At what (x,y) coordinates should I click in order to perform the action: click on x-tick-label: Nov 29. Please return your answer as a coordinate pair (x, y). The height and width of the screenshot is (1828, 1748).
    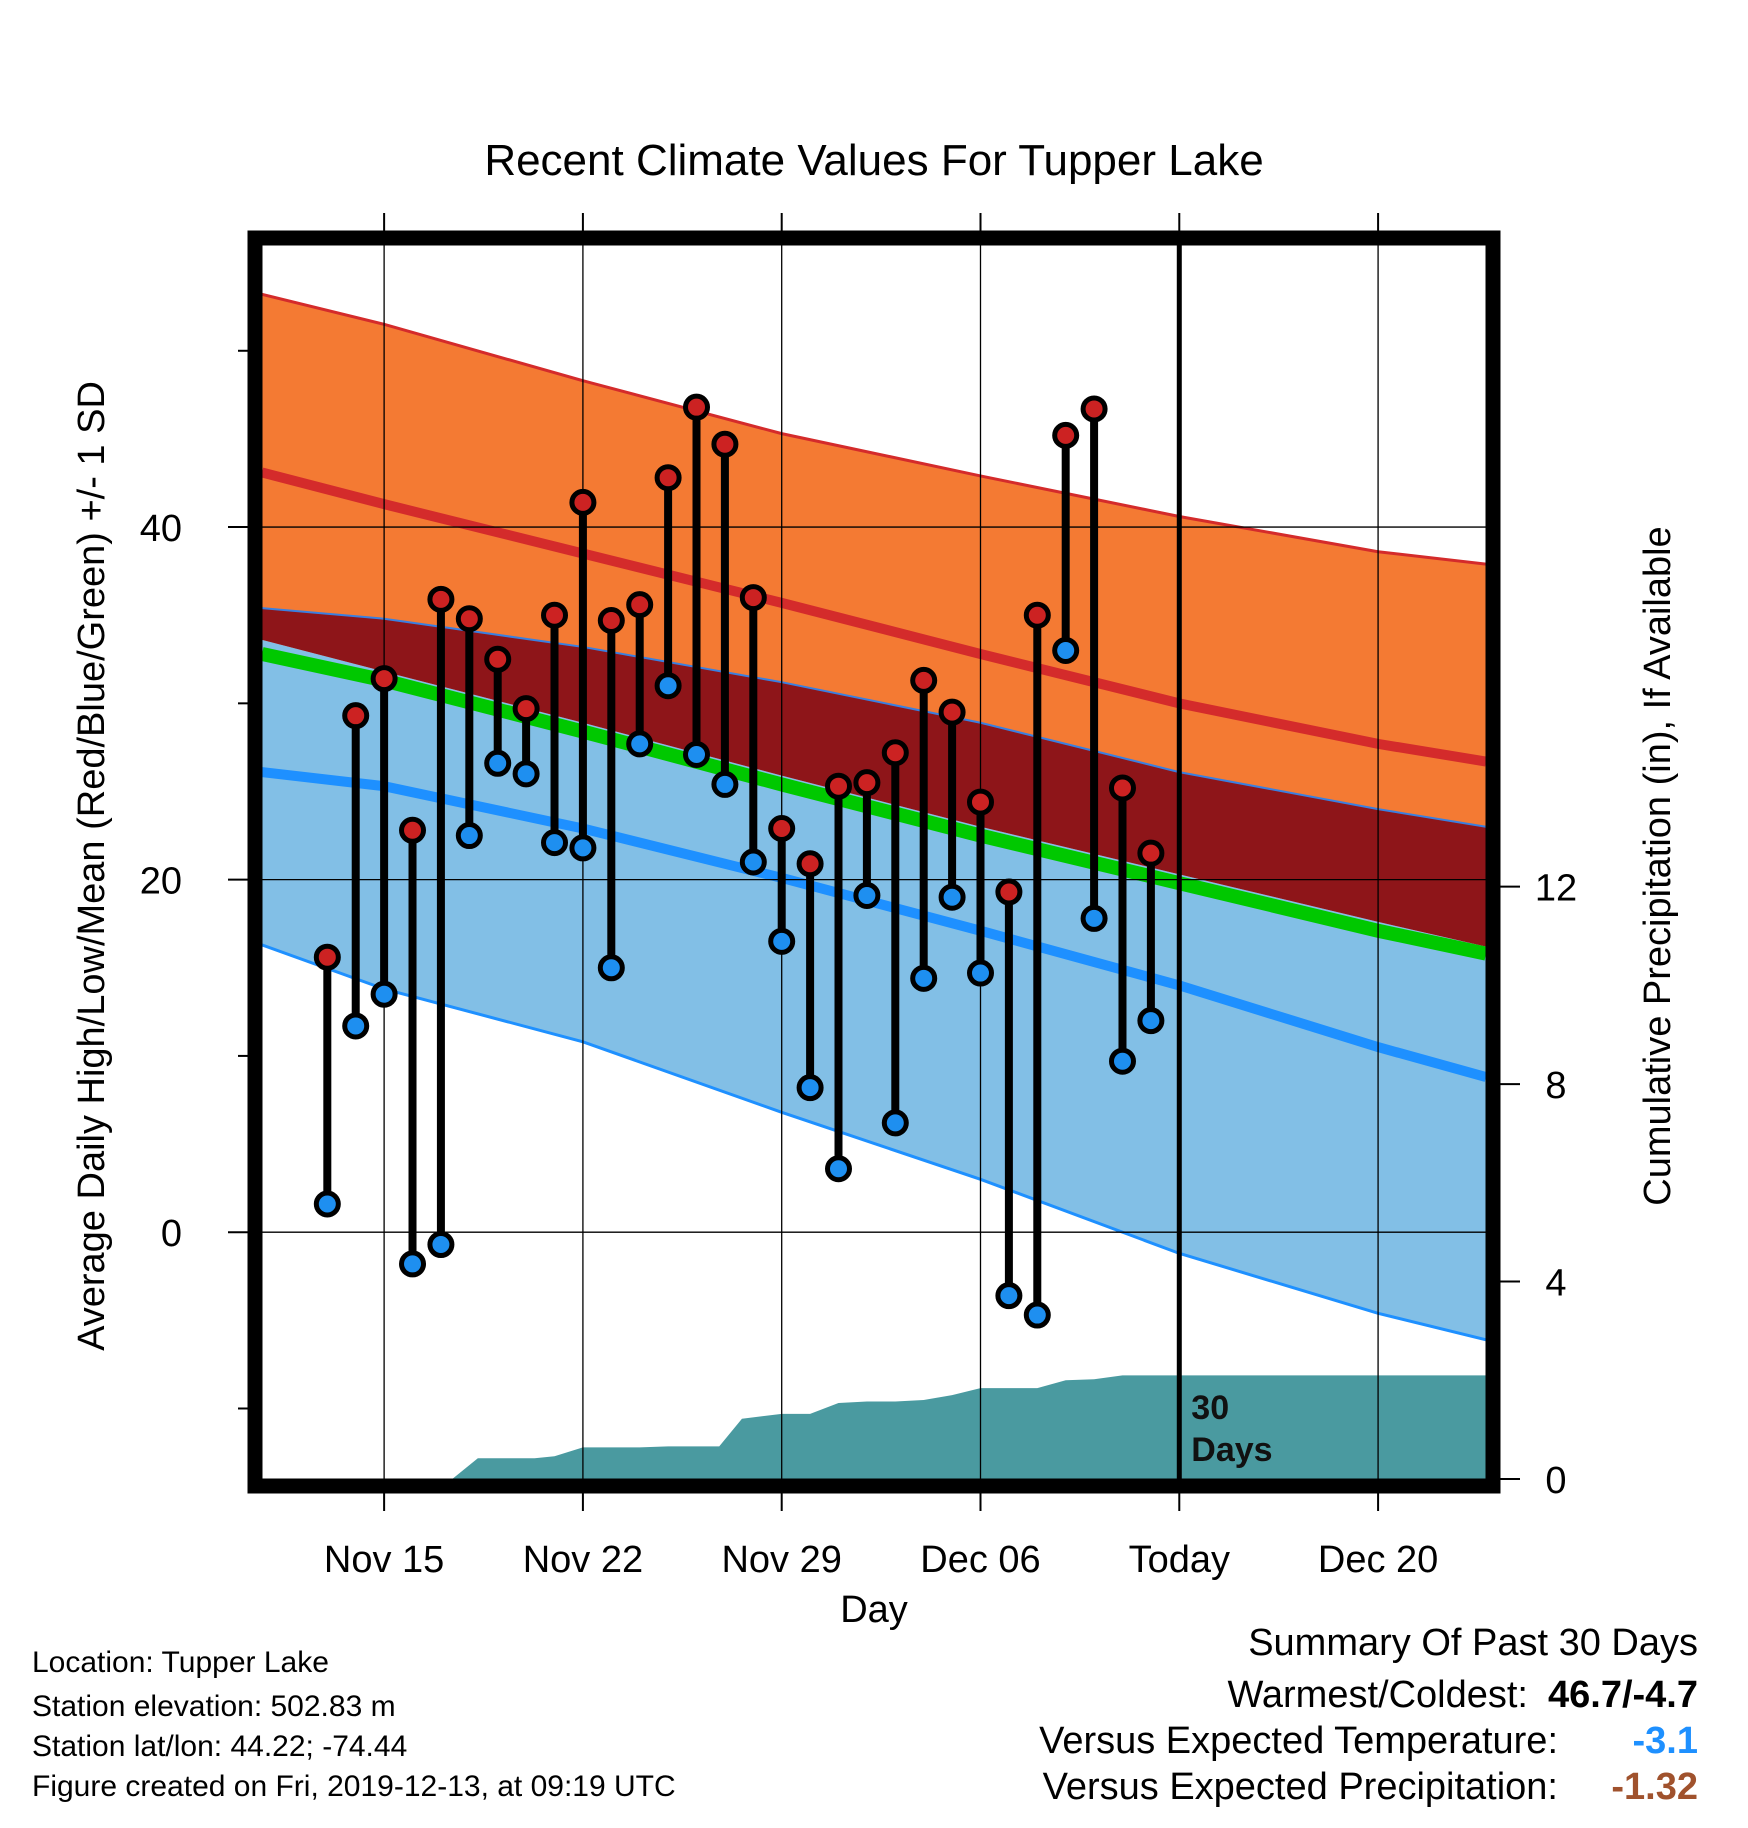
    Looking at the image, I should click on (781, 1560).